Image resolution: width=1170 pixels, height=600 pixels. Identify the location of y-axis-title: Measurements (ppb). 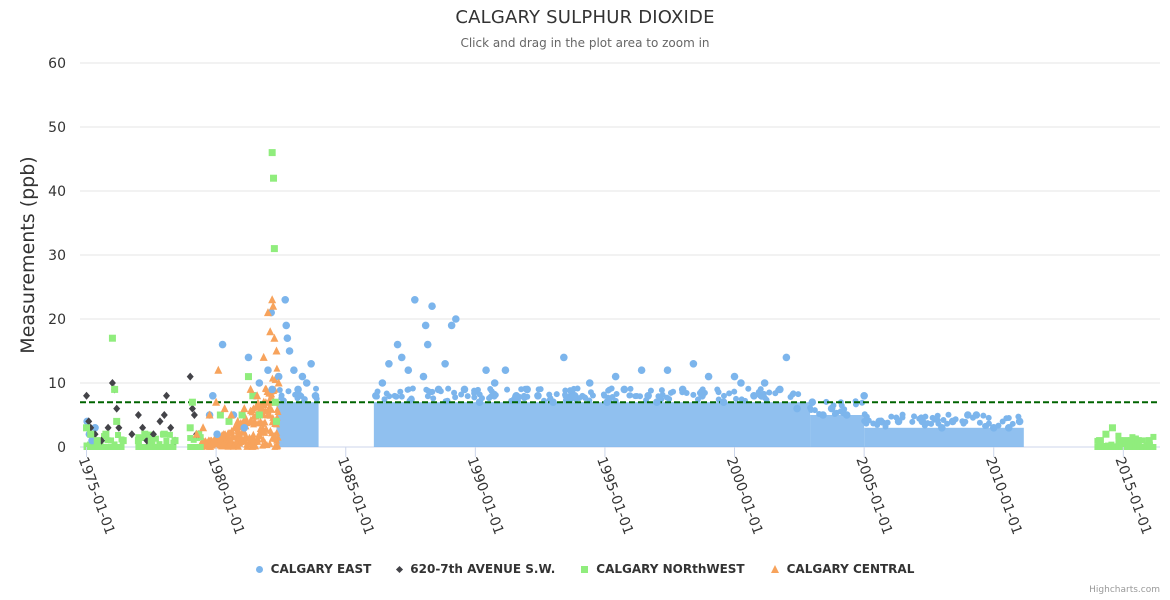
(28, 254).